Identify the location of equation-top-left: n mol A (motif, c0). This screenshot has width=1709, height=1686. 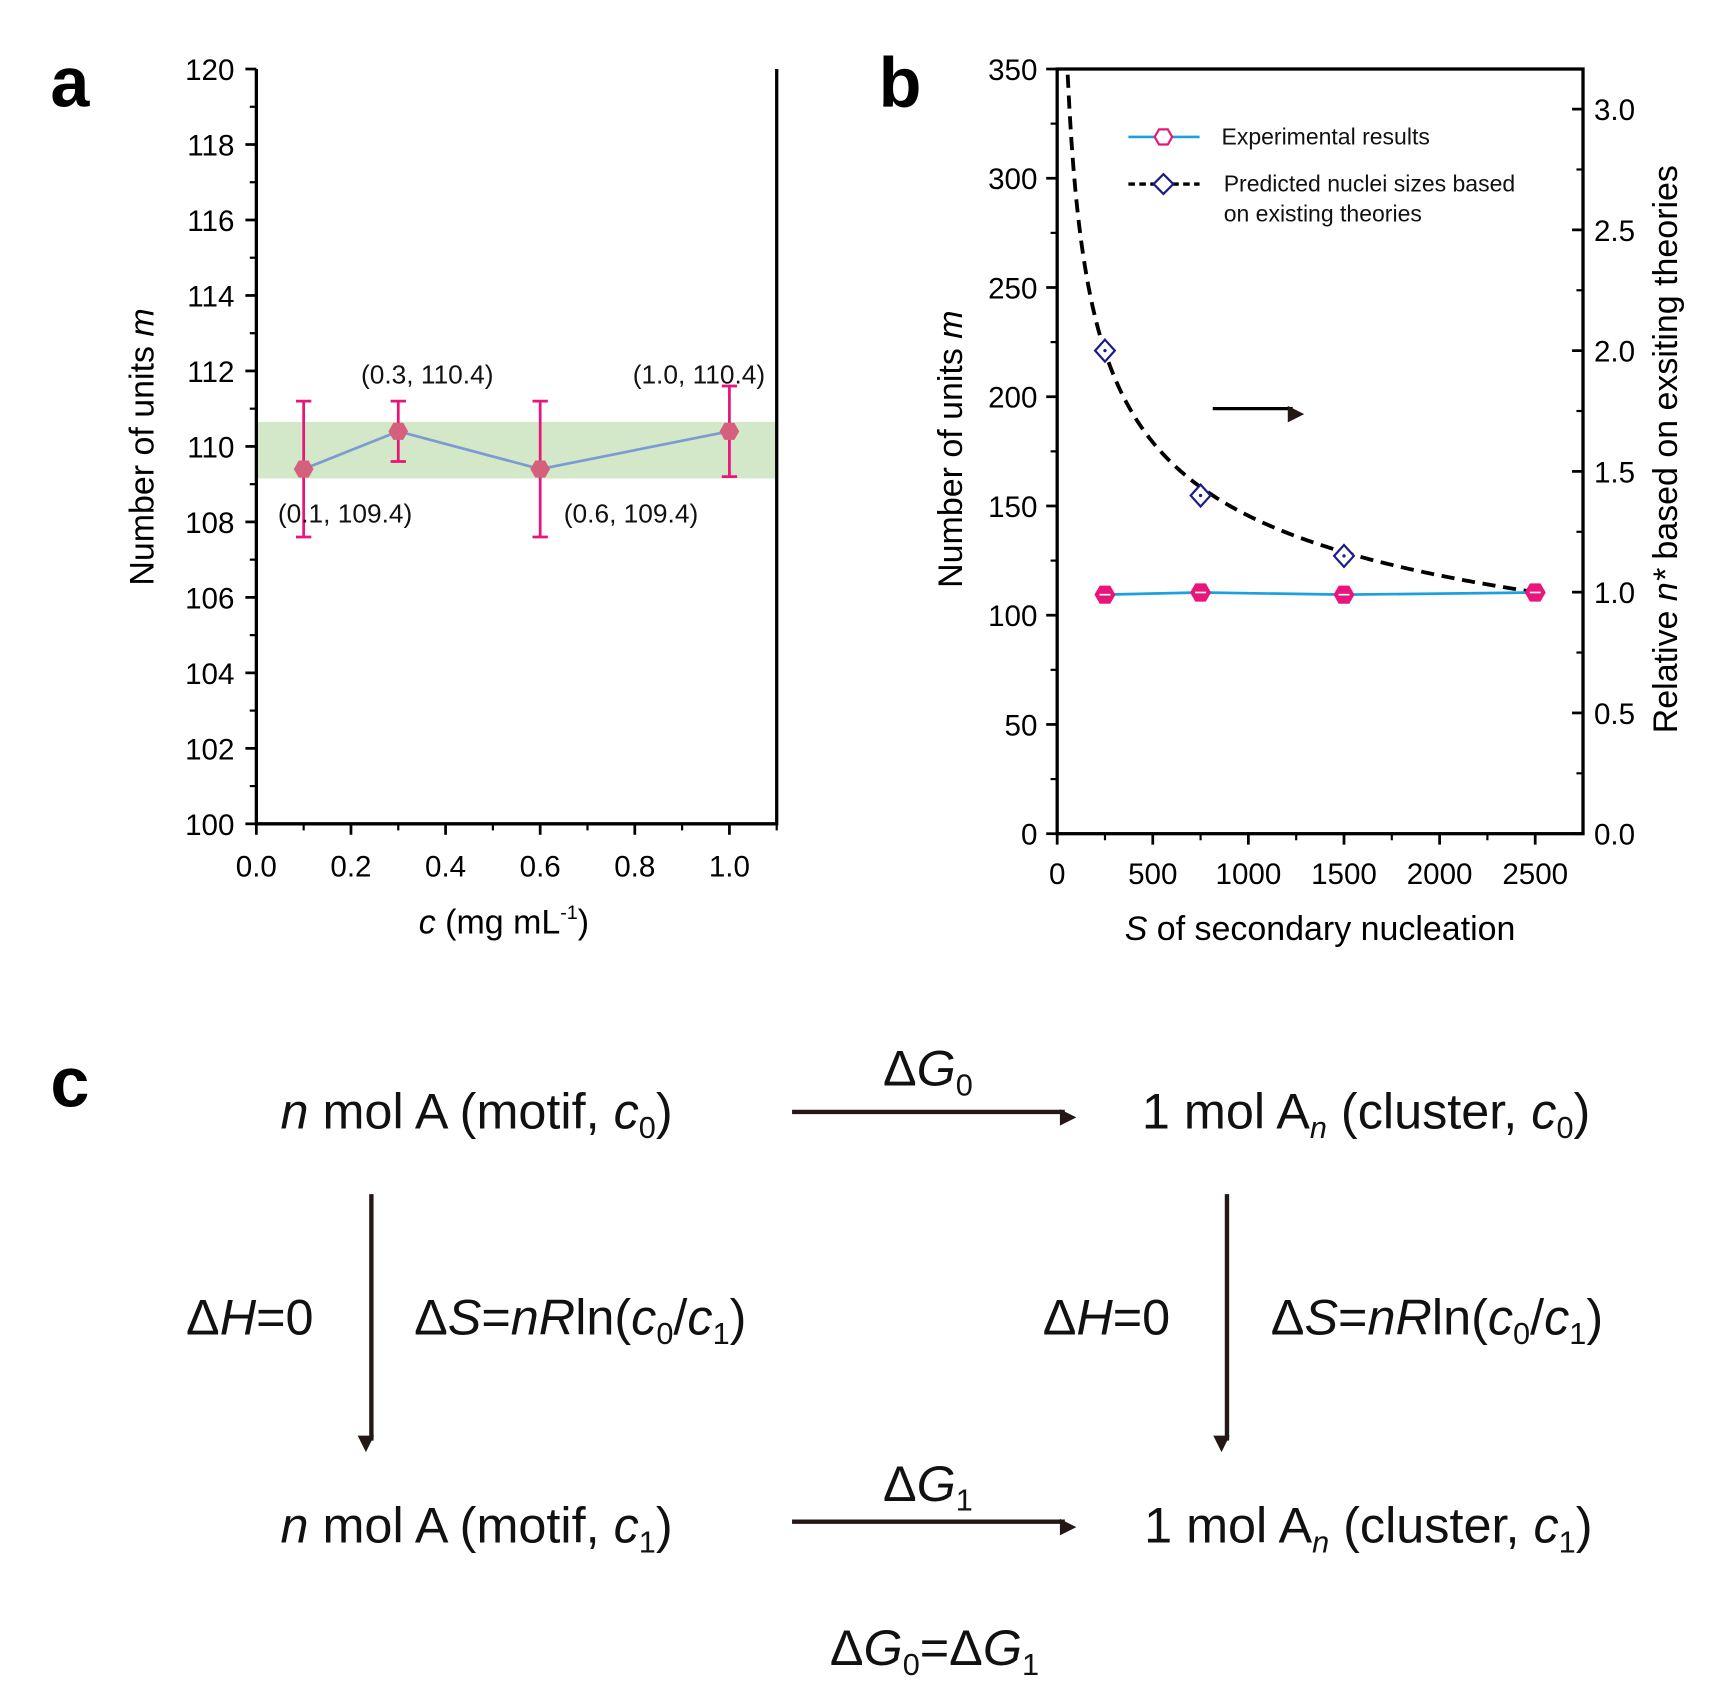
(476, 1113).